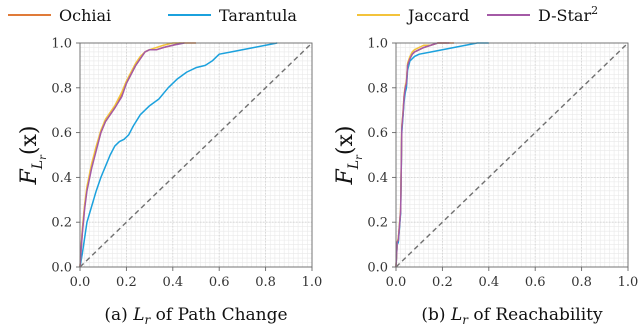  I want to click on panel-caption: (a) Lr of Path Change, so click(195, 316).